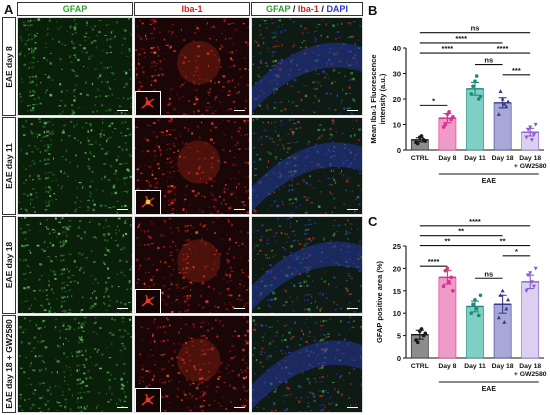 The image size is (550, 415). What do you see at coordinates (516, 70) in the screenshot?
I see `significance-label: ***` at bounding box center [516, 70].